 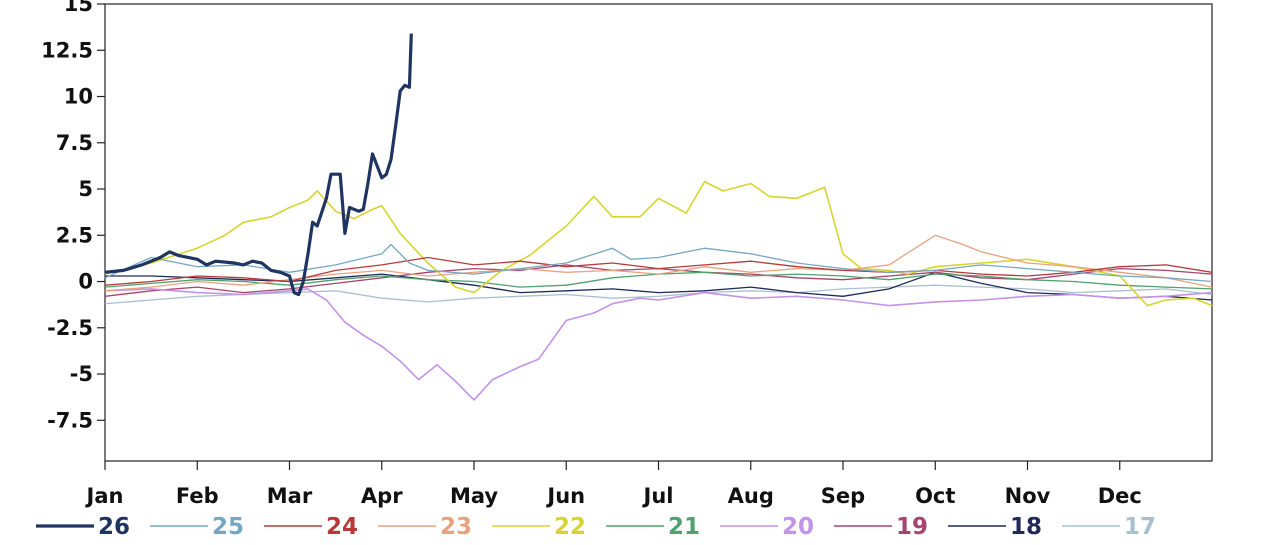 I want to click on y-tick-label: -5, so click(x=81, y=374).